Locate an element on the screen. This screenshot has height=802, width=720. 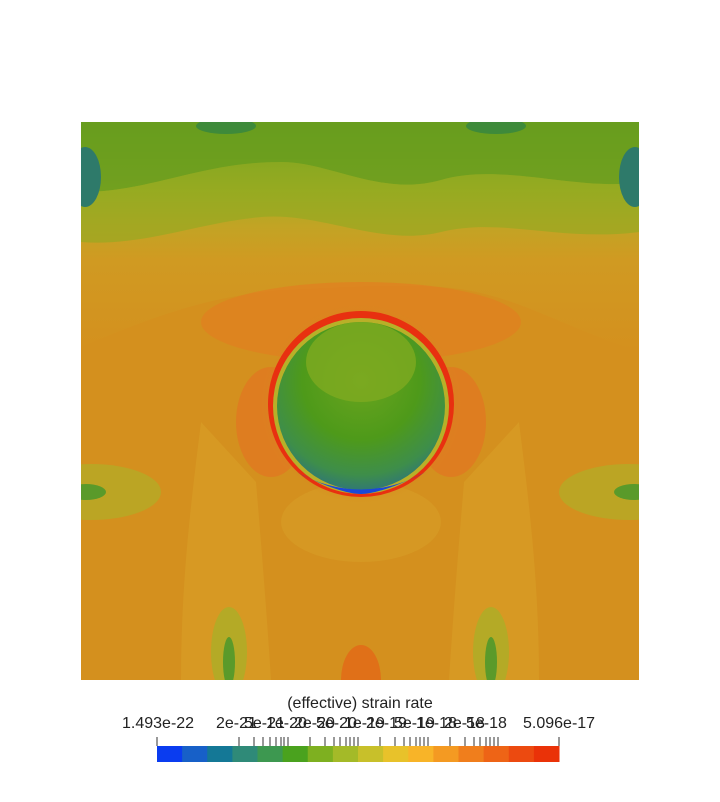
upper-band-green is located at coordinates (360, 157).